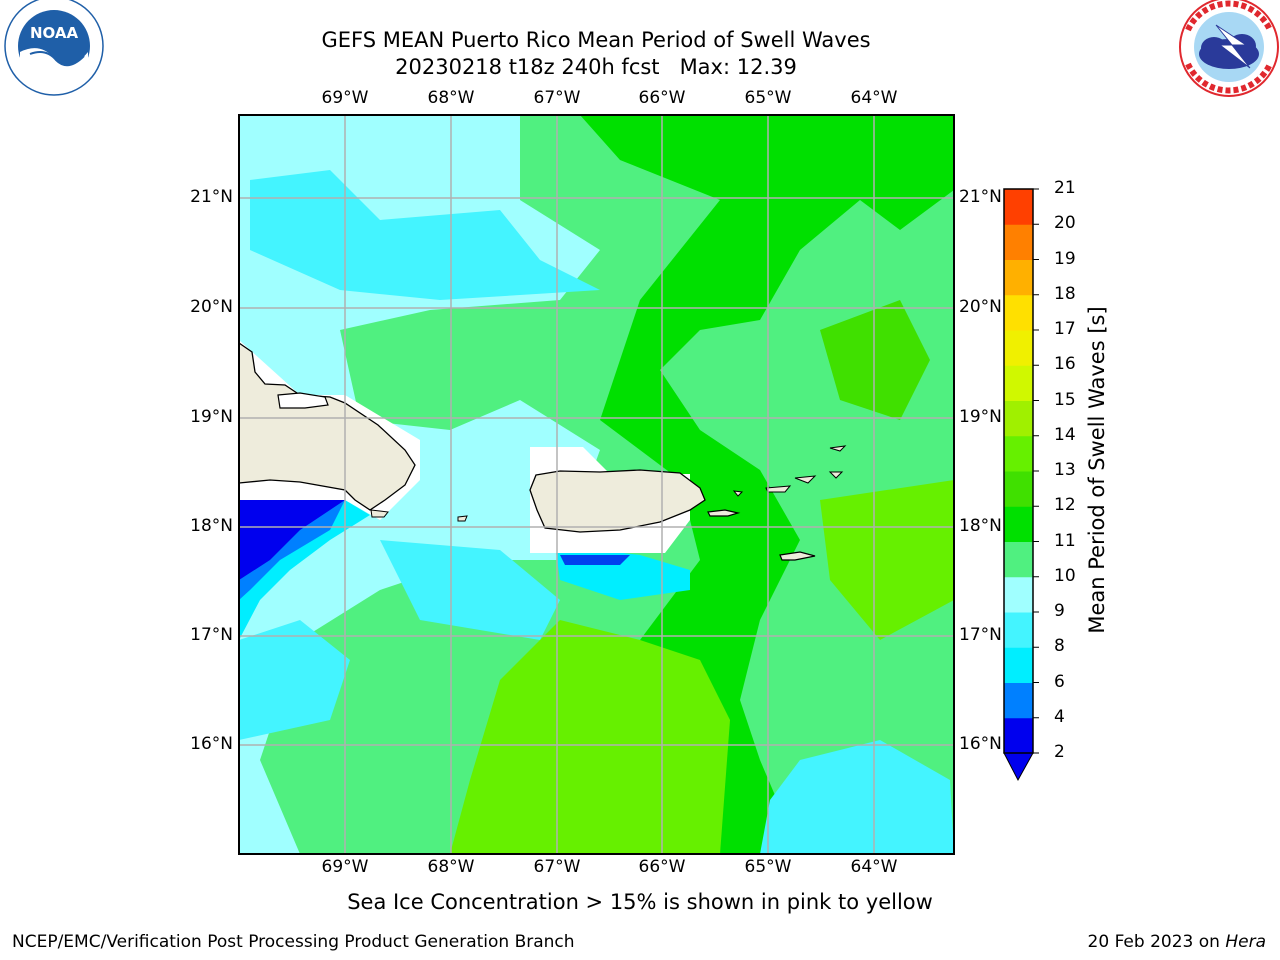  I want to click on lon-label-bottom-67w: 67°W, so click(557, 867).